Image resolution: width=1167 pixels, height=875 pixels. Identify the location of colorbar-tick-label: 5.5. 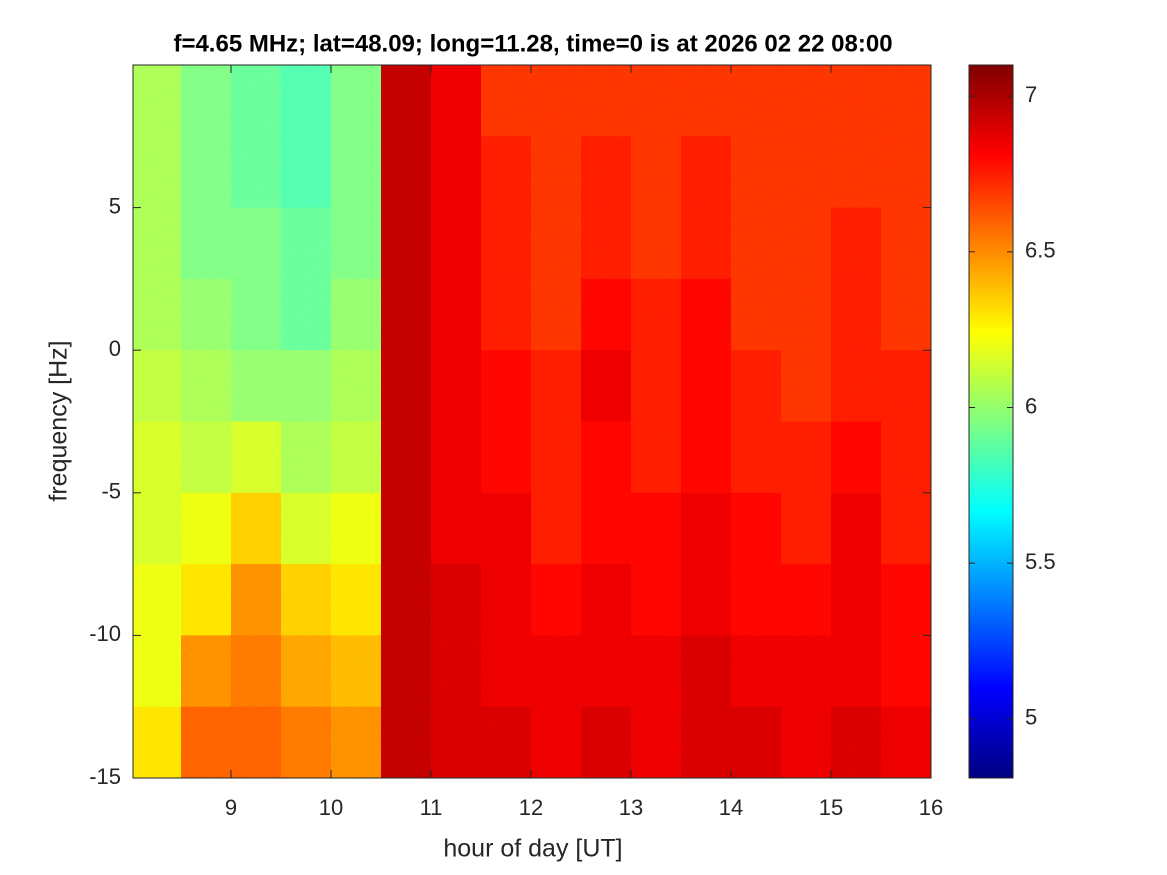
(1040, 561).